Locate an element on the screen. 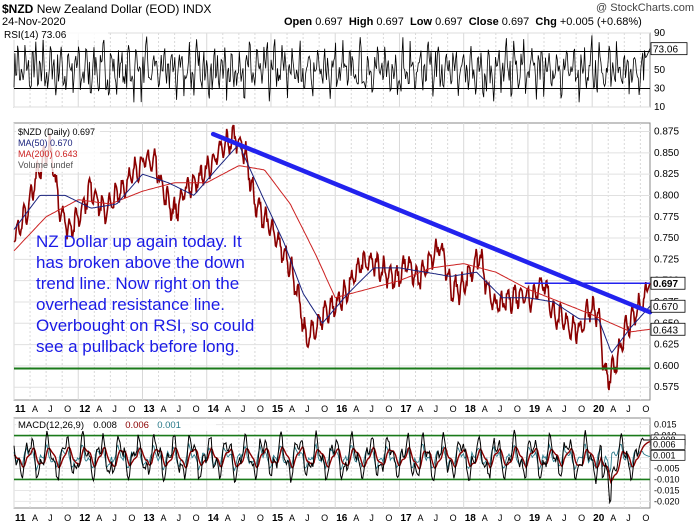 This screenshot has width=700, height=530. macd-badge-value: 0.001 is located at coordinates (664, 455).